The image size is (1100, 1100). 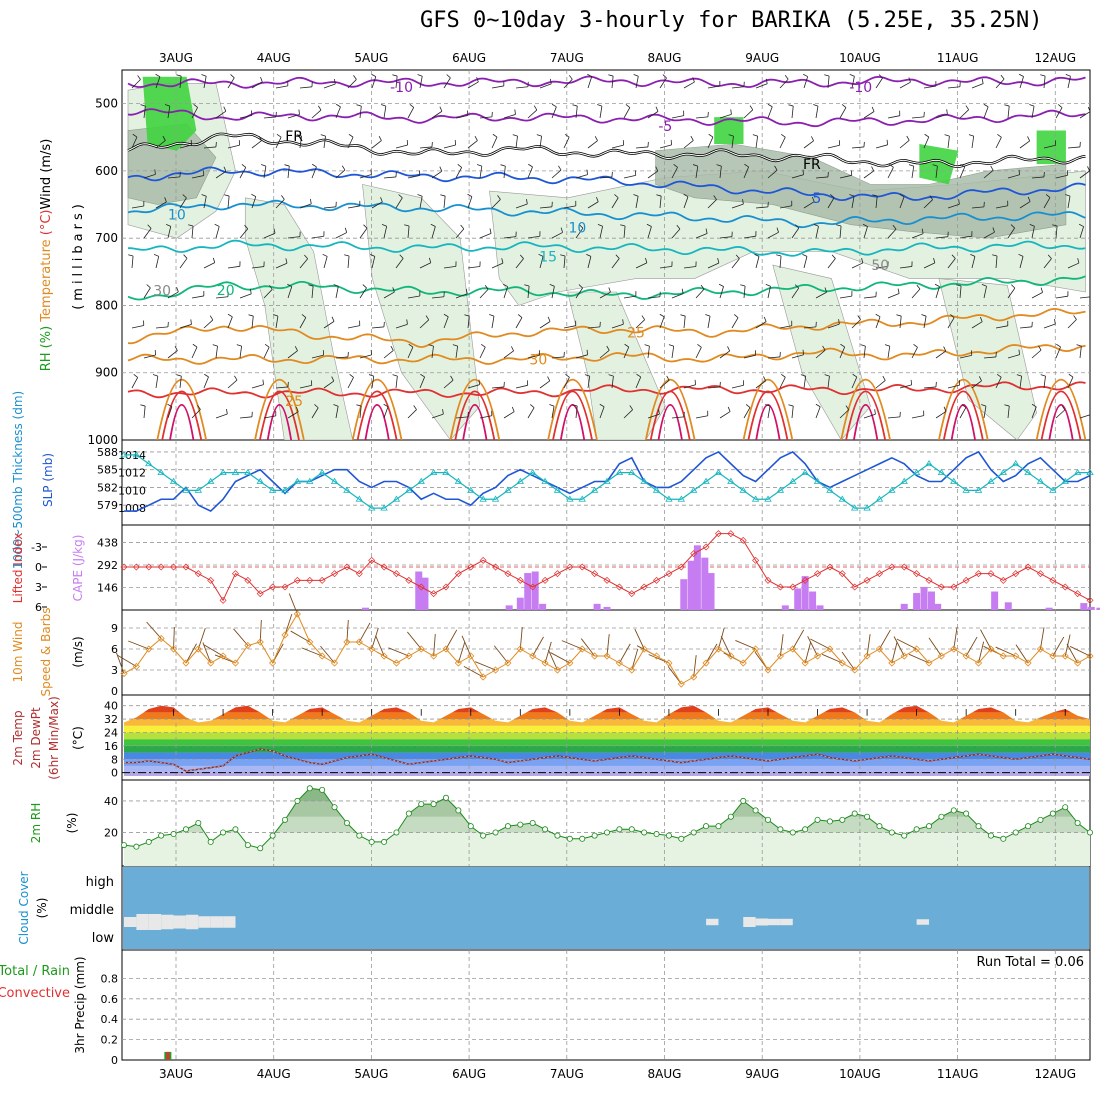 What do you see at coordinates (38, 567) in the screenshot?
I see `li-tick-label: 0` at bounding box center [38, 567].